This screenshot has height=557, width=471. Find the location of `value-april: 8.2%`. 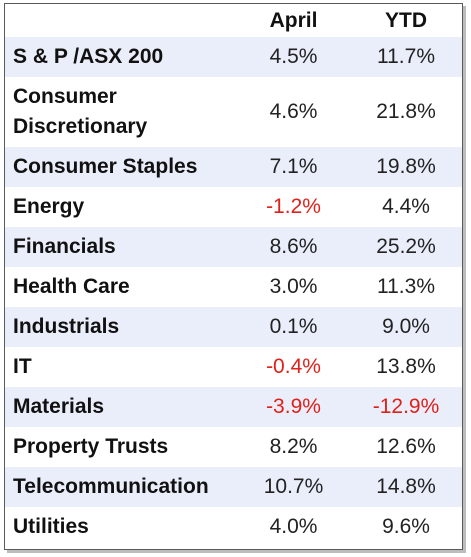

value-april: 8.2% is located at coordinates (293, 446).